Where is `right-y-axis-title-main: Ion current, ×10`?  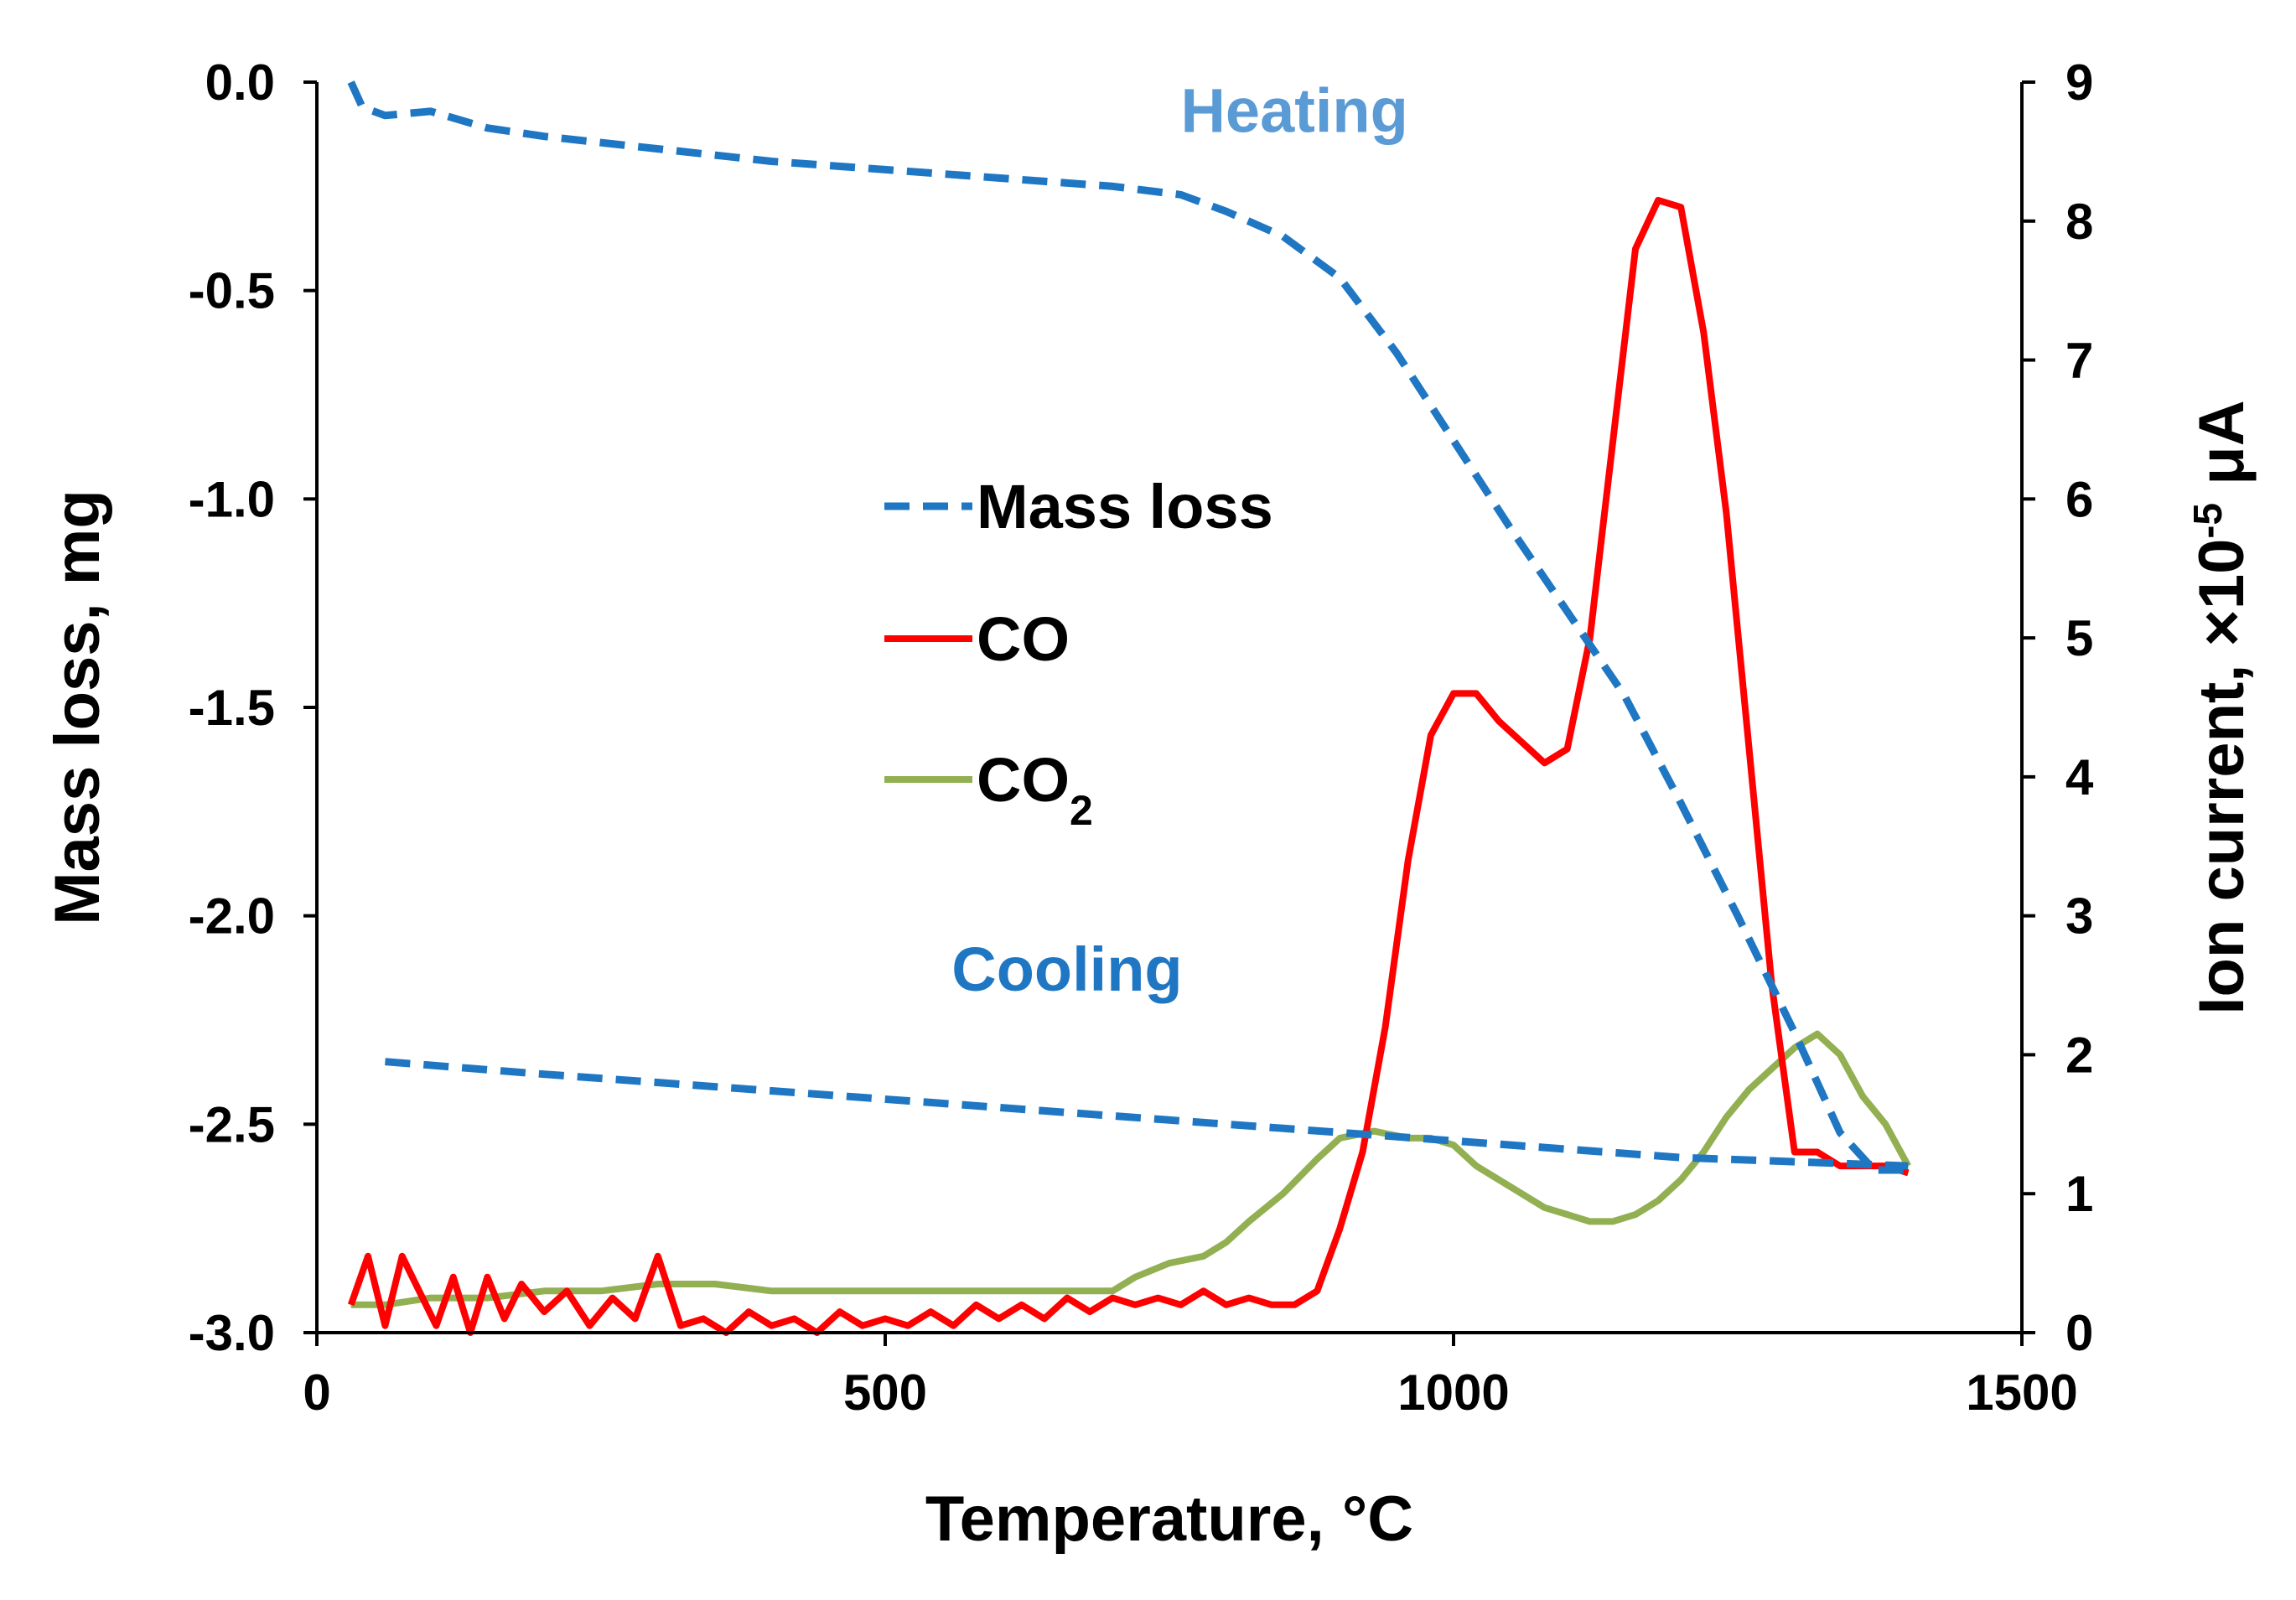
right-y-axis-title-main: Ion current, ×10 is located at coordinates (2221, 777).